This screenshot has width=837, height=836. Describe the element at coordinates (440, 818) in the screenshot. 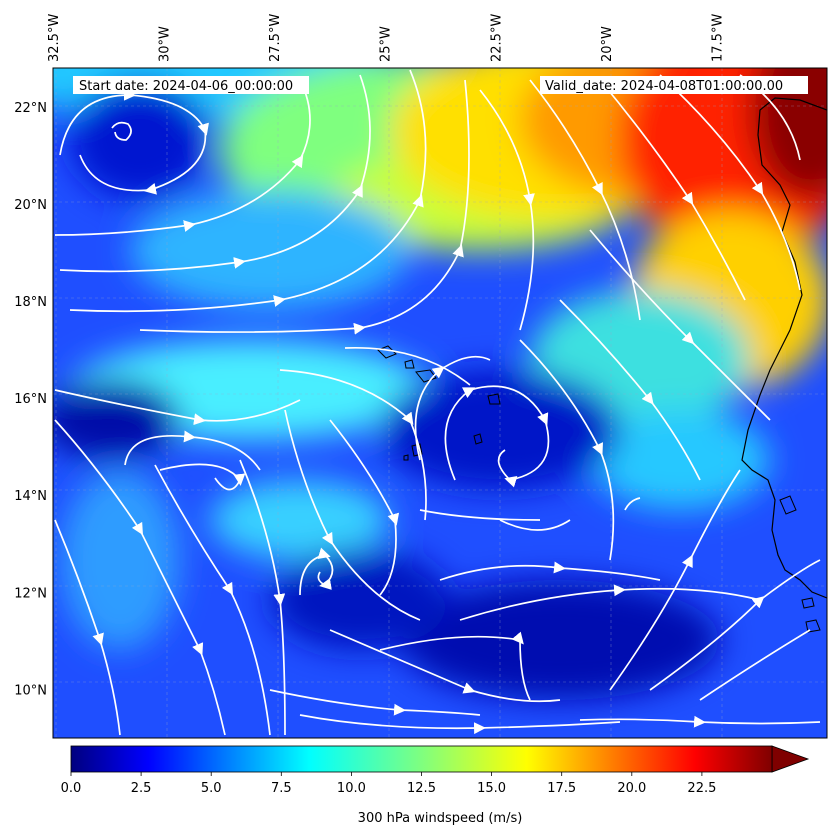

I see `colorbar-label: 300 hPa windspeed (m/s)` at that location.